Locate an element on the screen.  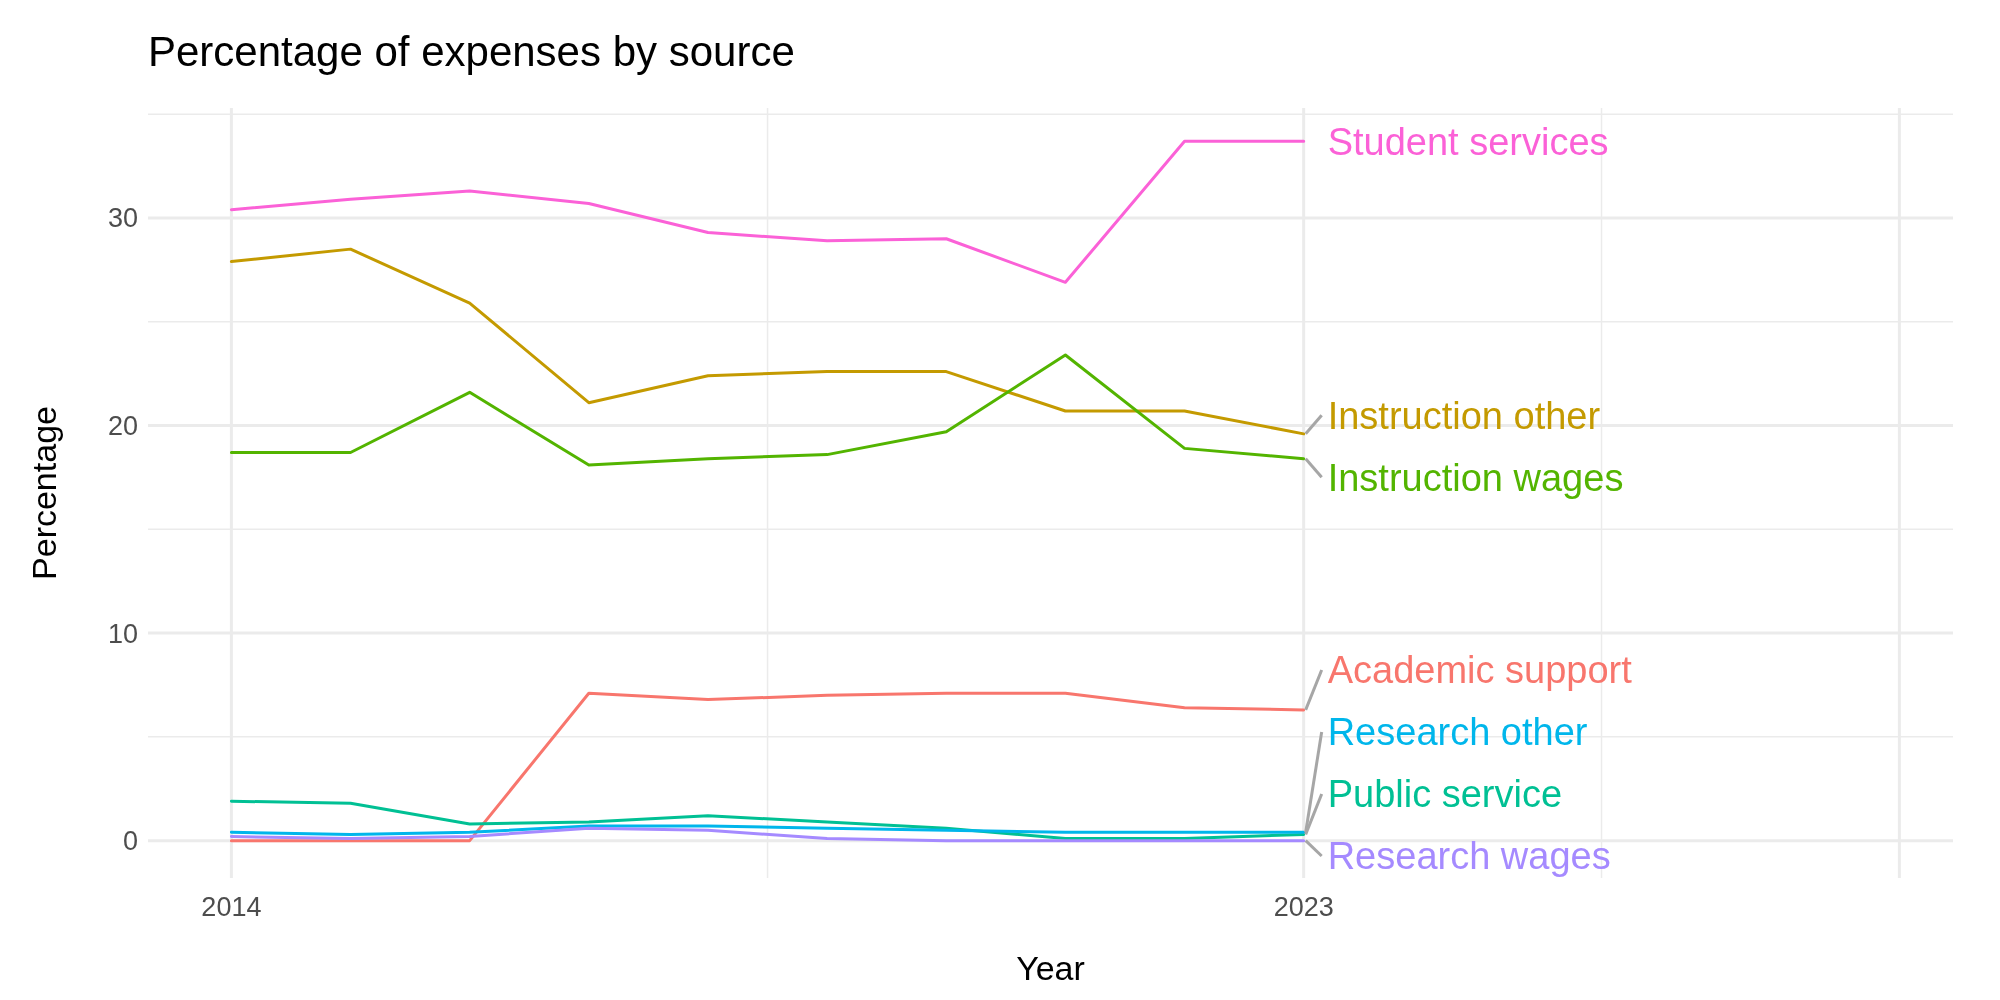
series-label: Research wages is located at coordinates (1469, 856).